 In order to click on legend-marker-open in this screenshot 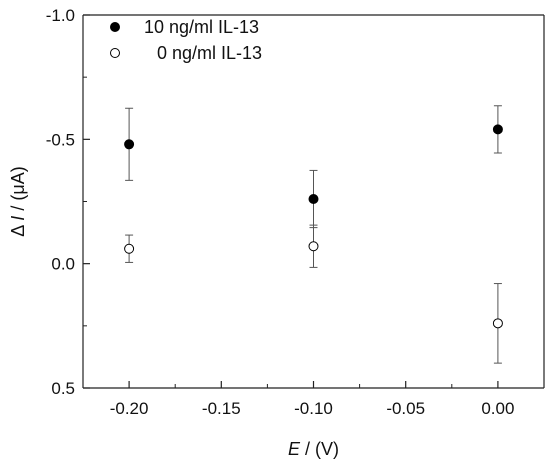, I will do `click(115, 53)`.